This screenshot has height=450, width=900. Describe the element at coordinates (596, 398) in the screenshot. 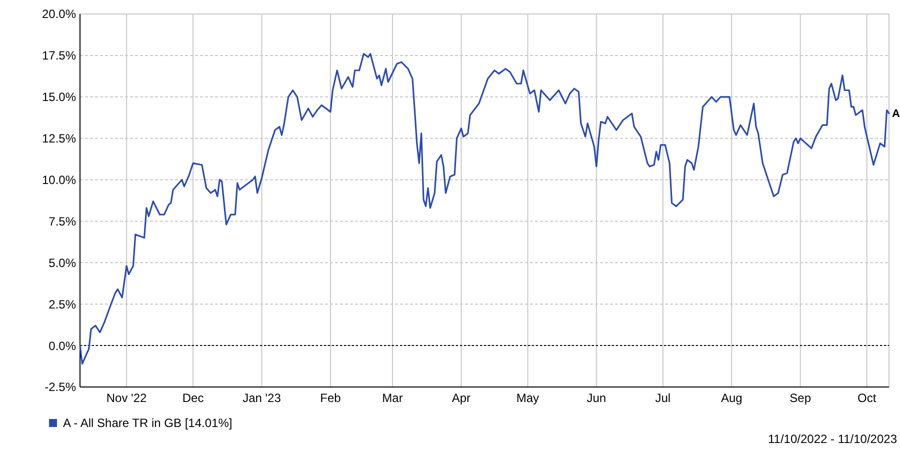

I see `x-tick-label: Jun` at that location.